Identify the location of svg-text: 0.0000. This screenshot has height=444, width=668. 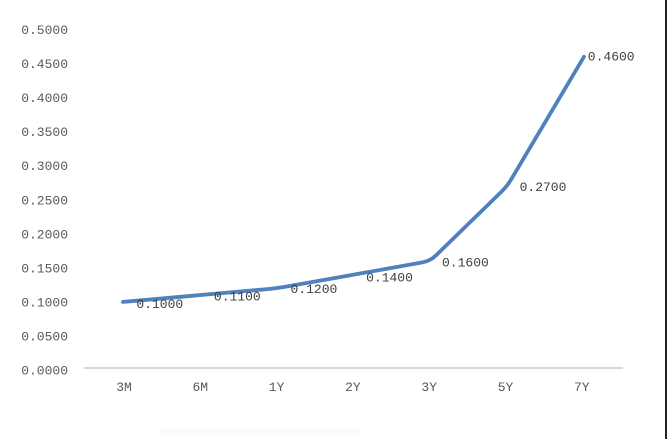
(44, 371).